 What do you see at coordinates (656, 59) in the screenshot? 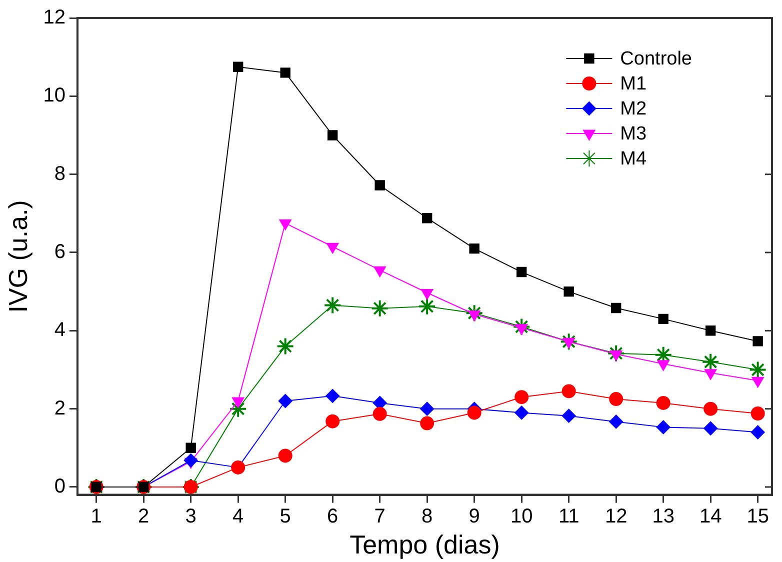
I see `legend-label: Controle` at bounding box center [656, 59].